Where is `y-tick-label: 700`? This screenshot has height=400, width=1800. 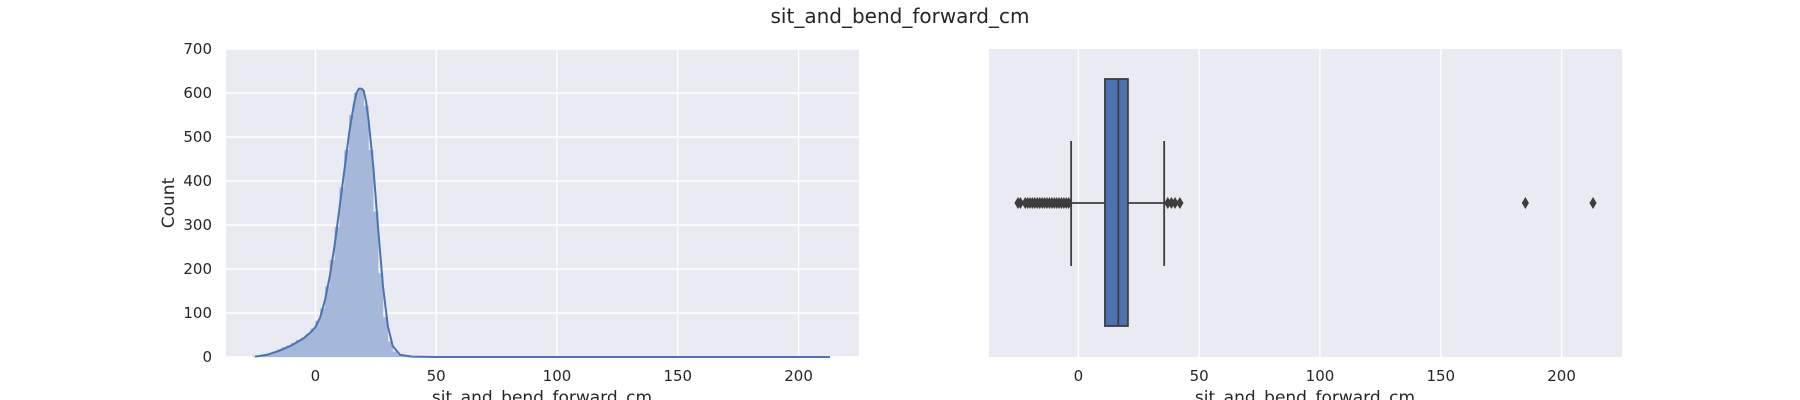
y-tick-label: 700 is located at coordinates (197, 49).